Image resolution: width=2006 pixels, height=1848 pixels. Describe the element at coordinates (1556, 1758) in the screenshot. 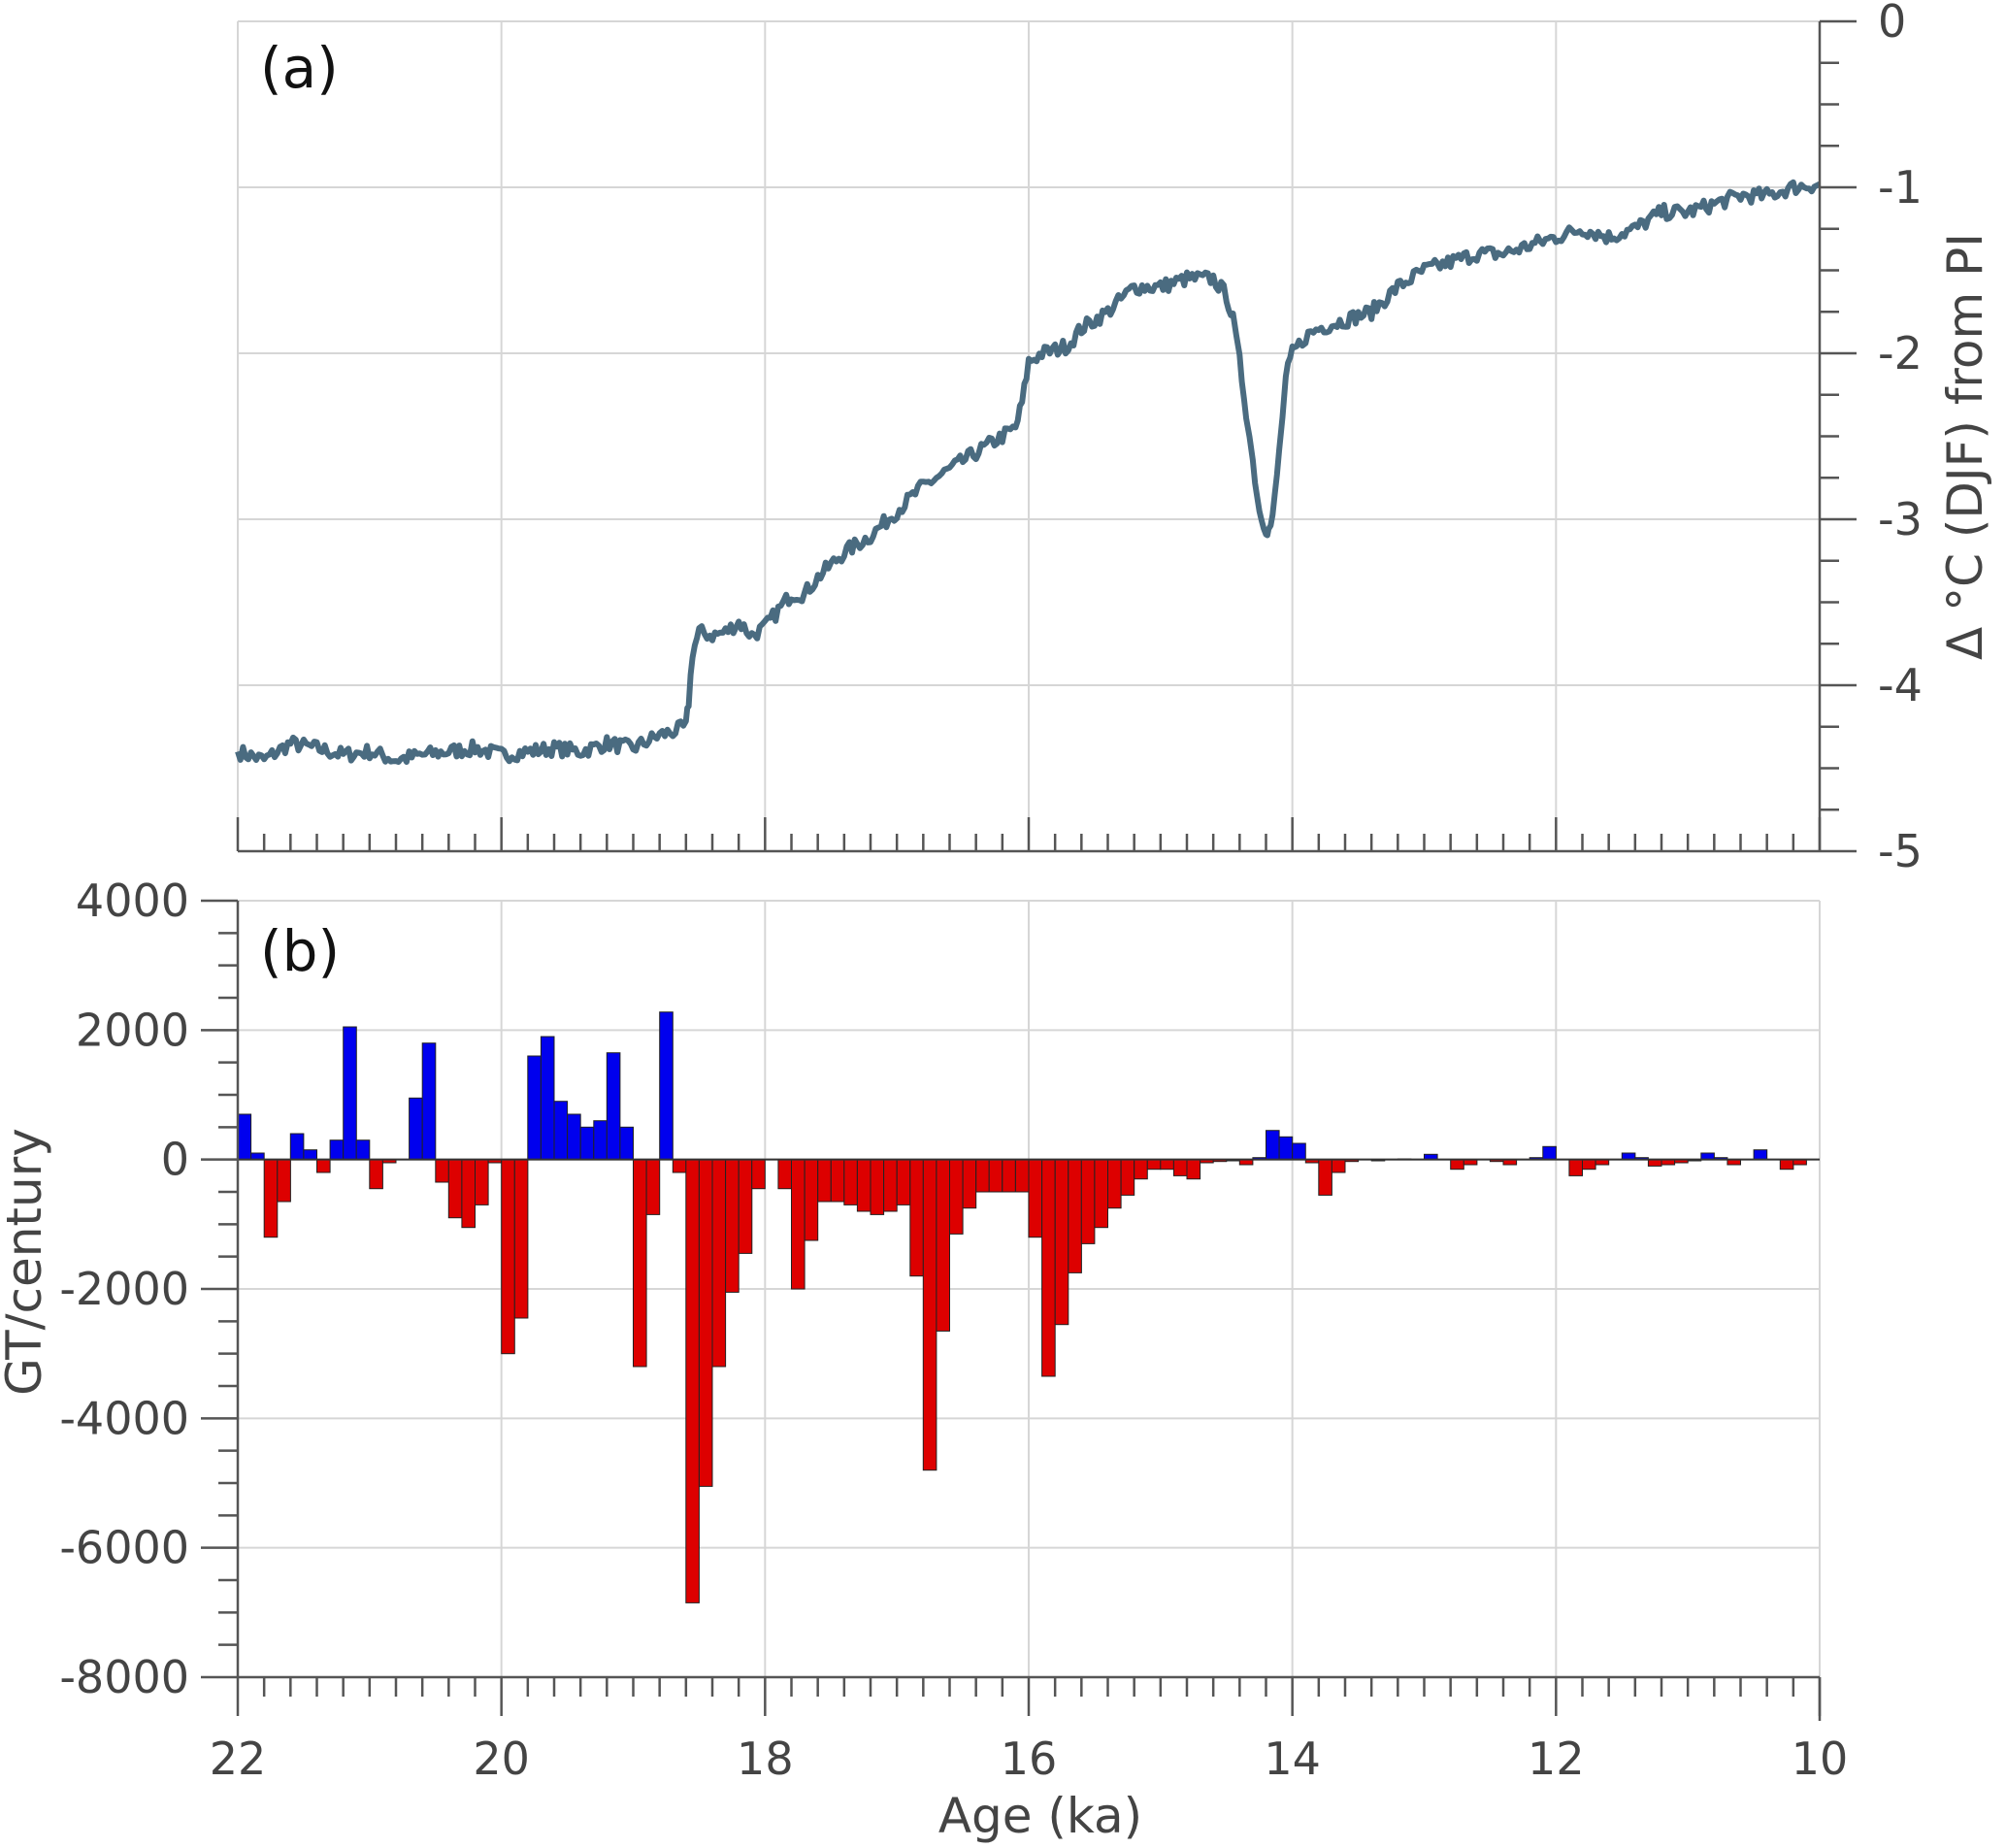

I see `x-tick-label: 12` at that location.